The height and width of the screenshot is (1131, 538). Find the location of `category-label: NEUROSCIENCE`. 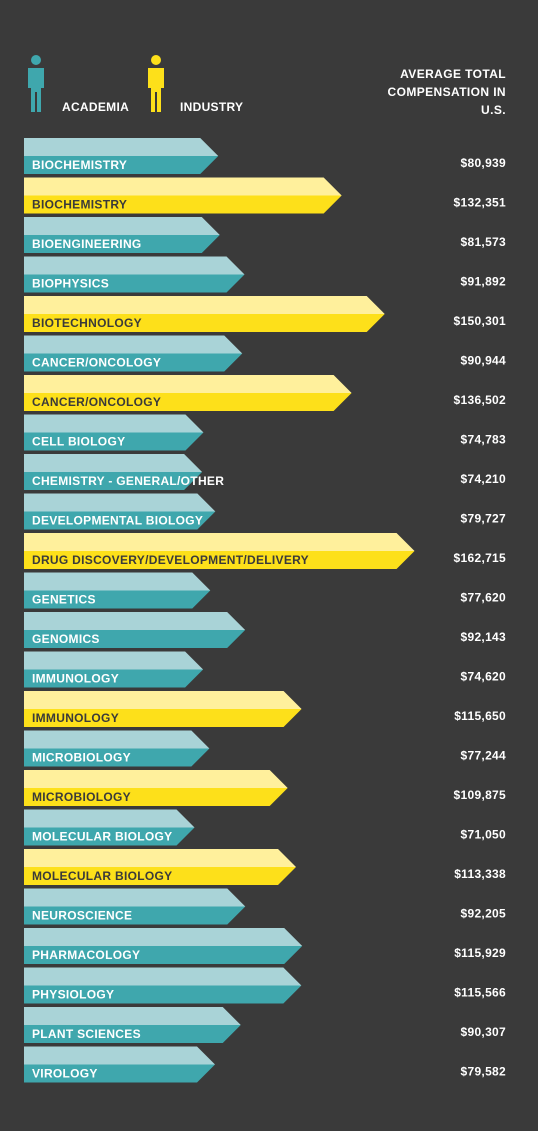

category-label: NEUROSCIENCE is located at coordinates (82, 916).